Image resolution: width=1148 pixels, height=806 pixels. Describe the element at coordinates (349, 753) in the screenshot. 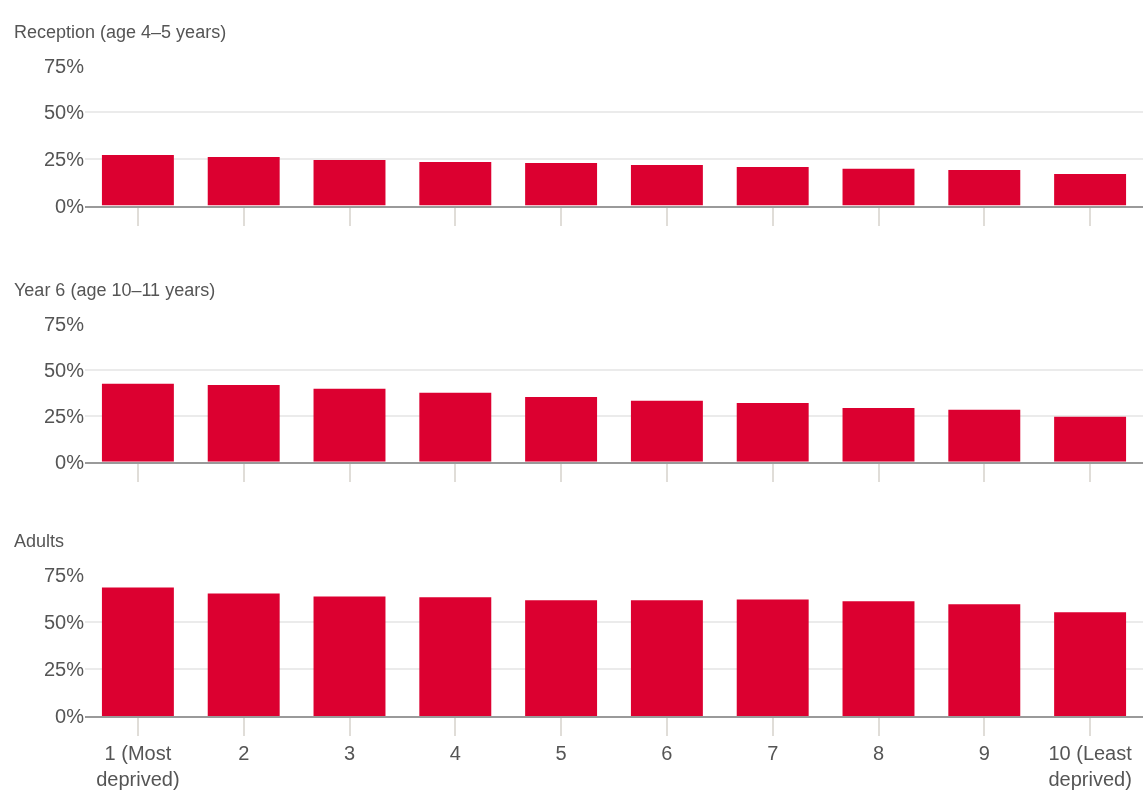

I see `x-tick-label: 3` at that location.